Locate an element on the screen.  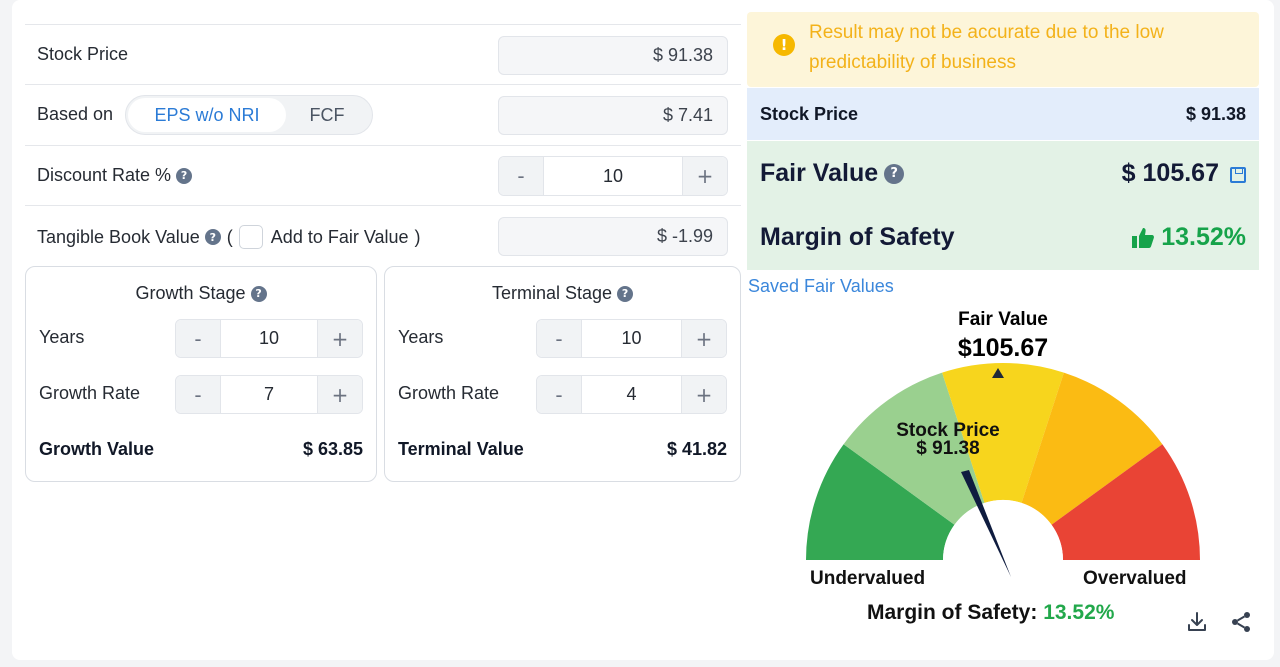
growth-rate-input: 7 is located at coordinates (269, 394).